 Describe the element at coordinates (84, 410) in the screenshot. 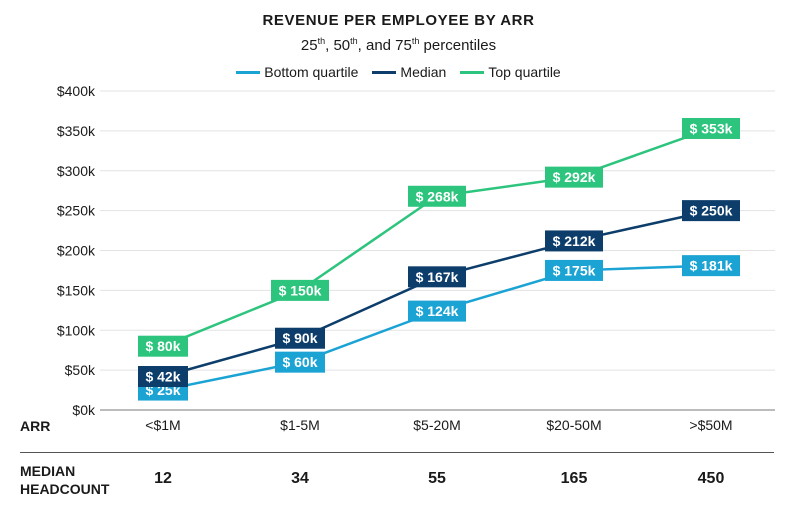

I see `y-tick-label: $0k` at that location.